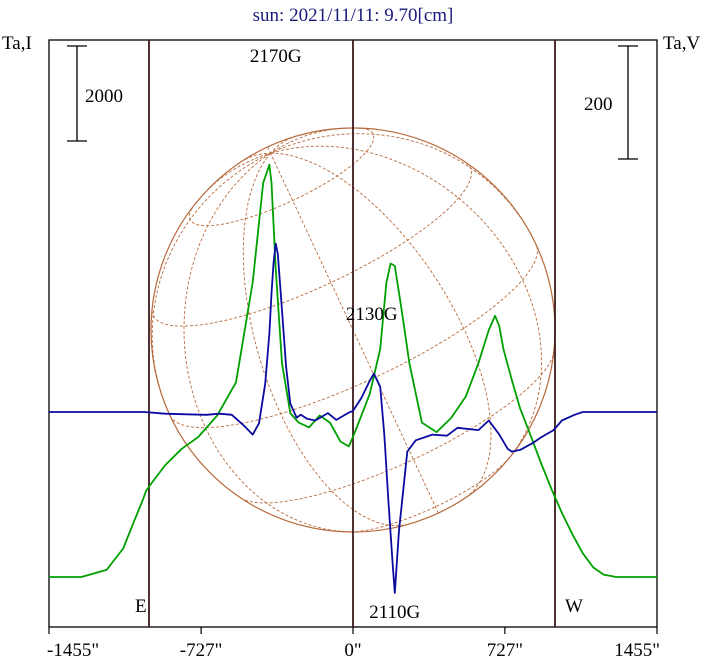 The width and height of the screenshot is (708, 662). Describe the element at coordinates (505, 650) in the screenshot. I see `x-tick-label: 727"` at that location.